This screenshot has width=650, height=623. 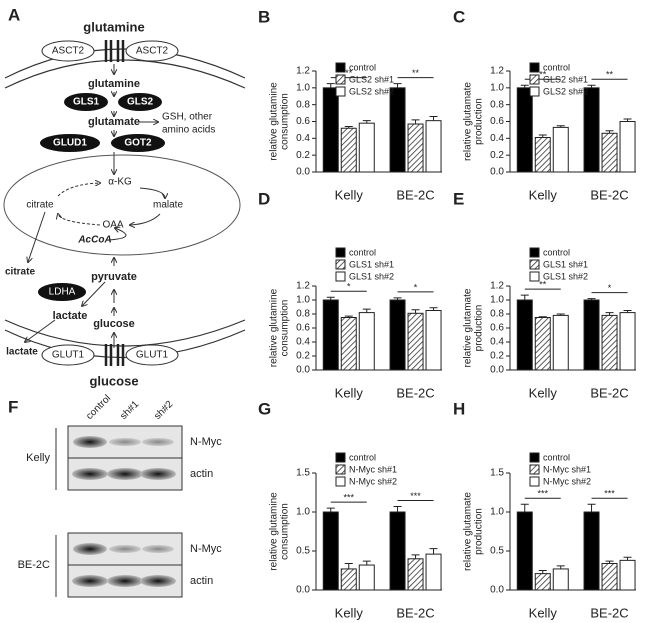 What do you see at coordinates (140, 102) in the screenshot?
I see `diagram-text: GLS2` at bounding box center [140, 102].